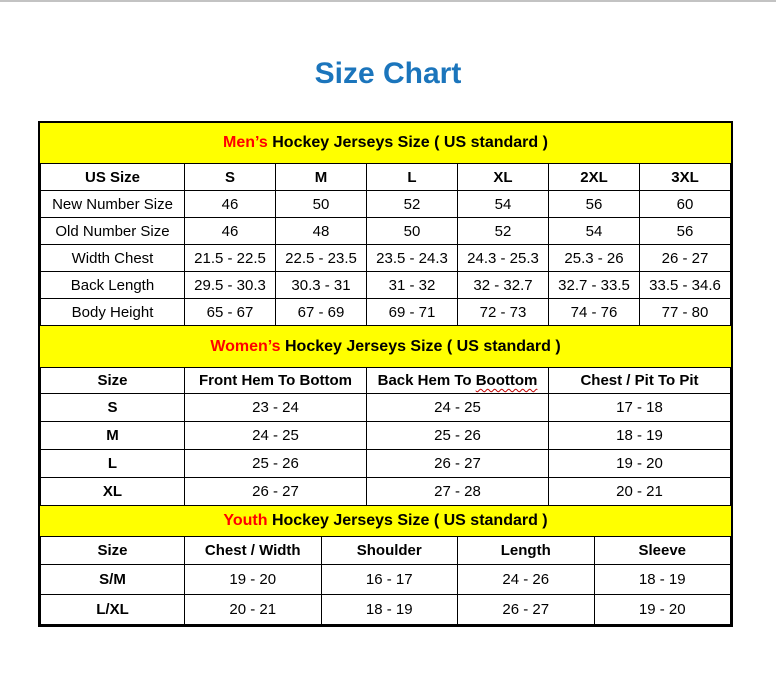 The height and width of the screenshot is (692, 776). I want to click on youth-size-value-cell: 20 - 21, so click(253, 609).